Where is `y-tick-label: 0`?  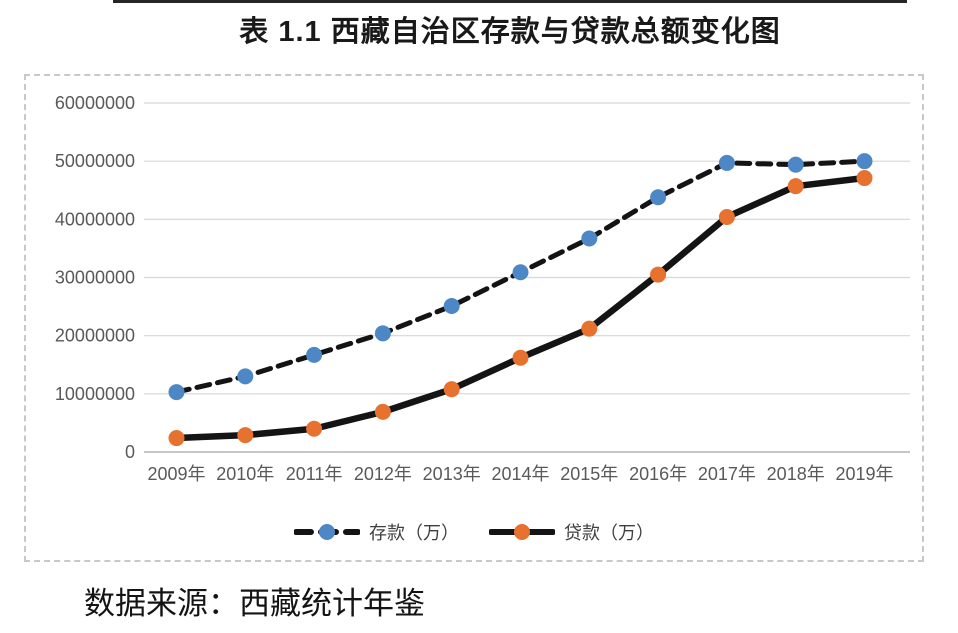 y-tick-label: 0 is located at coordinates (130, 452).